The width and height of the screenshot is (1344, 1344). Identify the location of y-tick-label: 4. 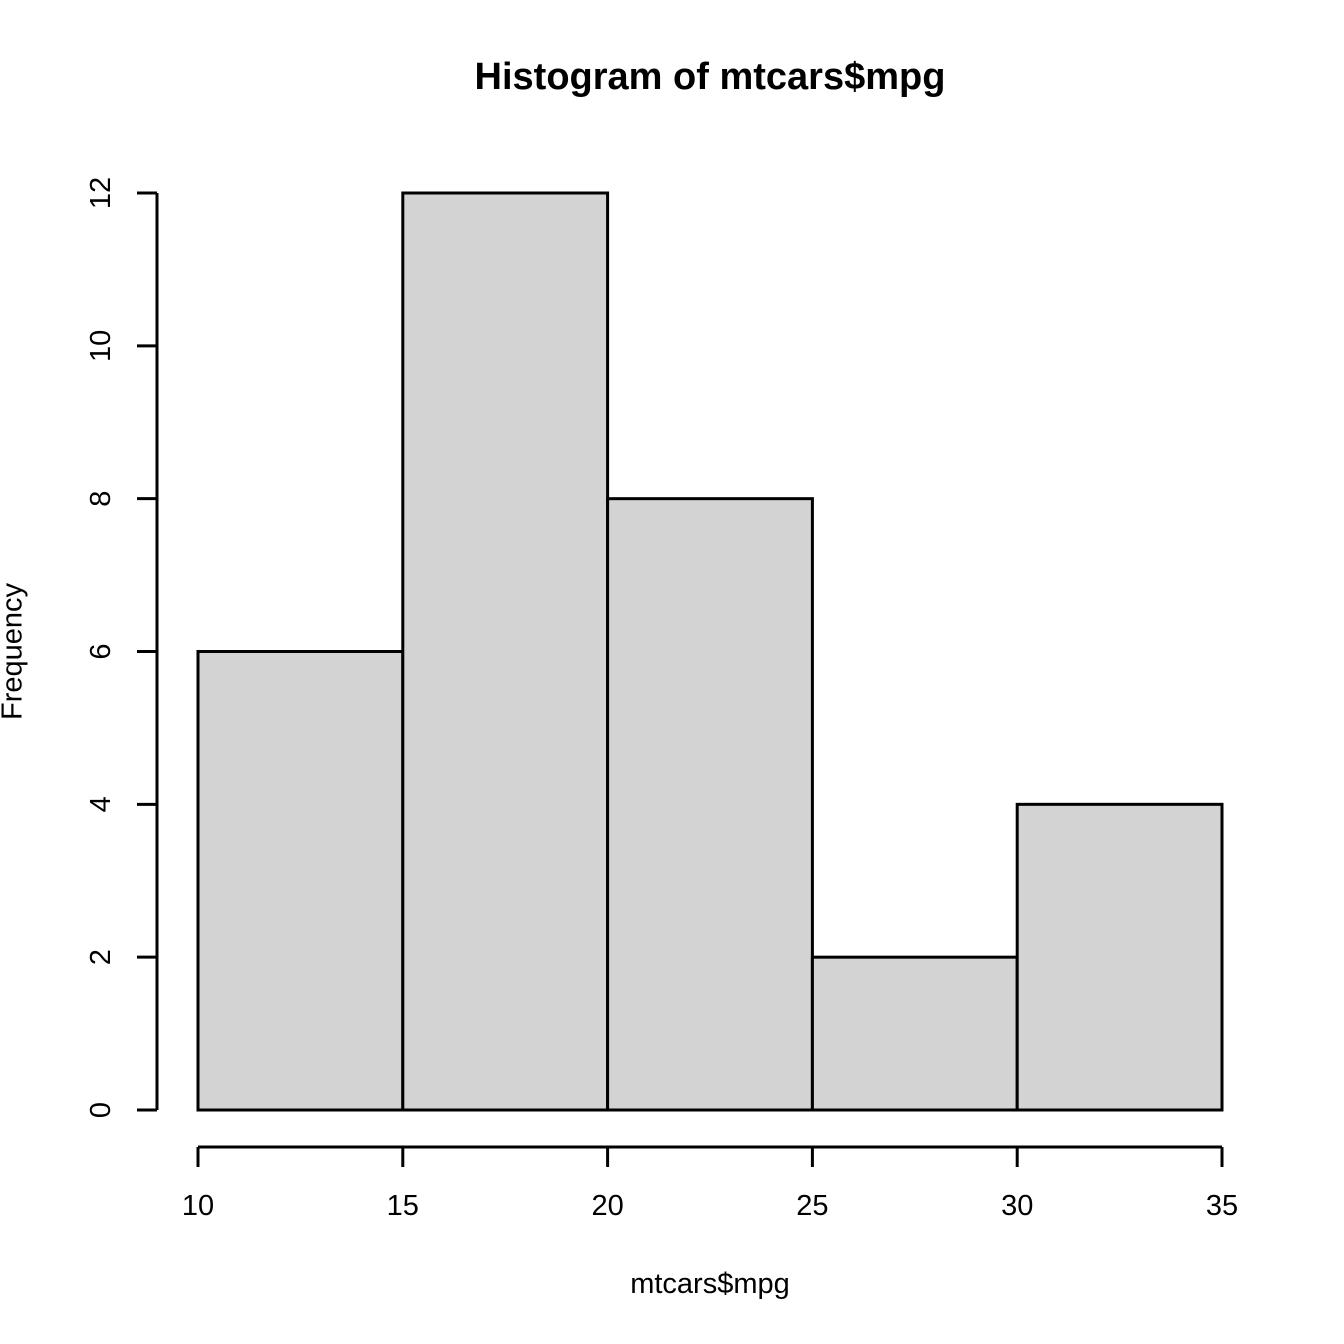
(101, 804).